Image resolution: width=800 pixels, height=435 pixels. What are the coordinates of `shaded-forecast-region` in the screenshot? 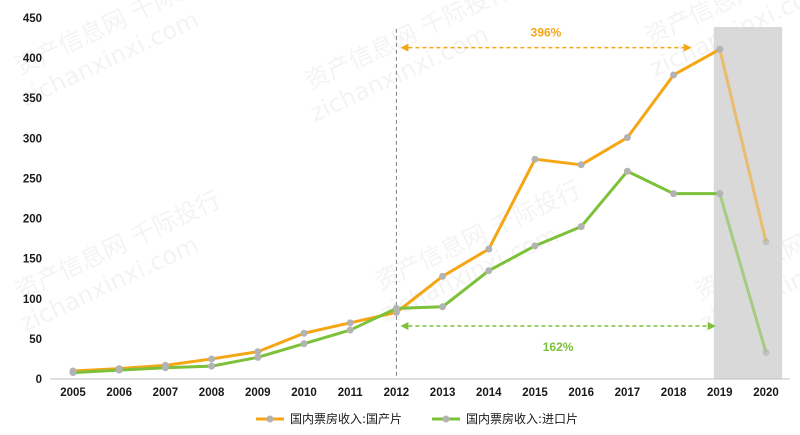 It's located at (748, 203).